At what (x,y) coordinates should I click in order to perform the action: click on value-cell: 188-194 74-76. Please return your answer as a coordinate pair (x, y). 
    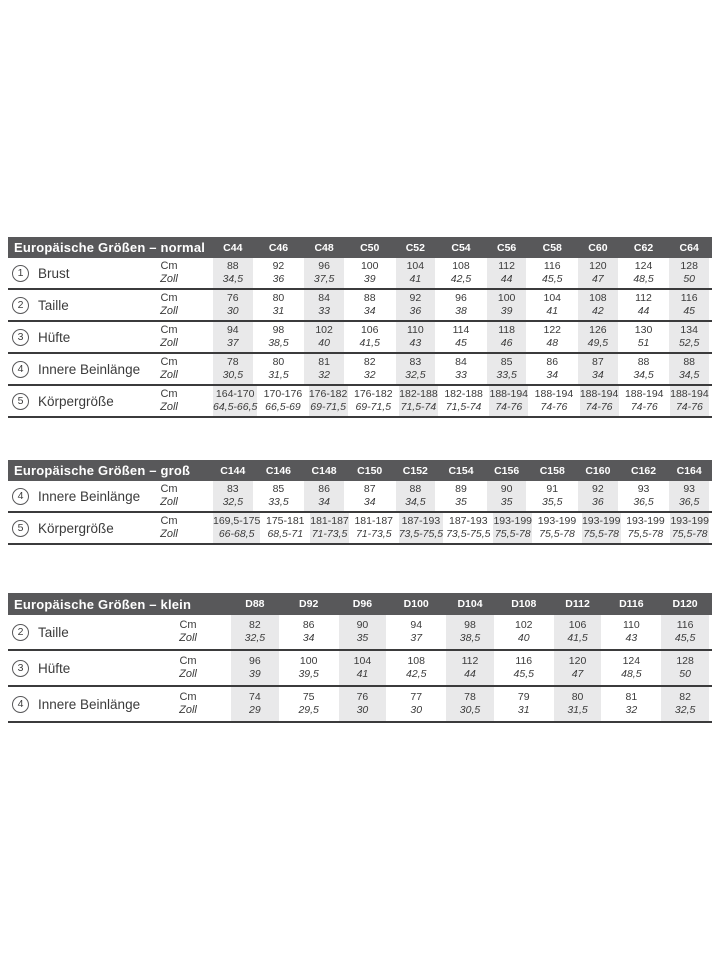
    Looking at the image, I should click on (644, 401).